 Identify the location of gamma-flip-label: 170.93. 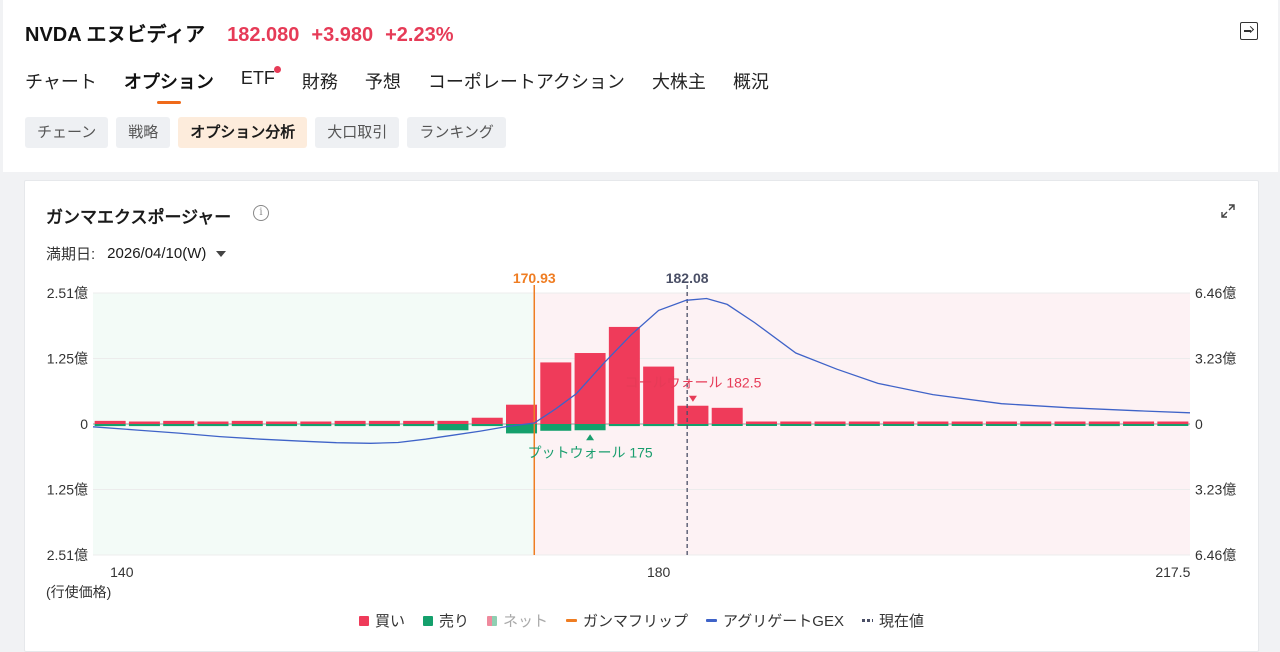
(534, 278).